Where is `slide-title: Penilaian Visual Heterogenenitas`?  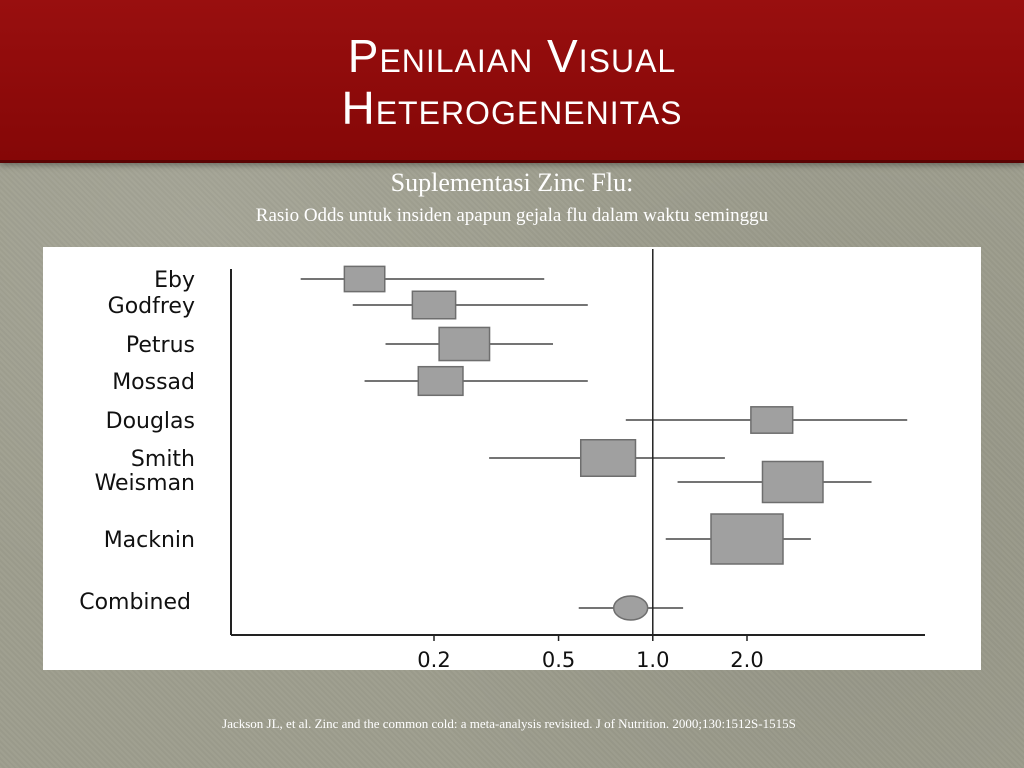 slide-title: Penilaian Visual Heterogenenitas is located at coordinates (512, 82).